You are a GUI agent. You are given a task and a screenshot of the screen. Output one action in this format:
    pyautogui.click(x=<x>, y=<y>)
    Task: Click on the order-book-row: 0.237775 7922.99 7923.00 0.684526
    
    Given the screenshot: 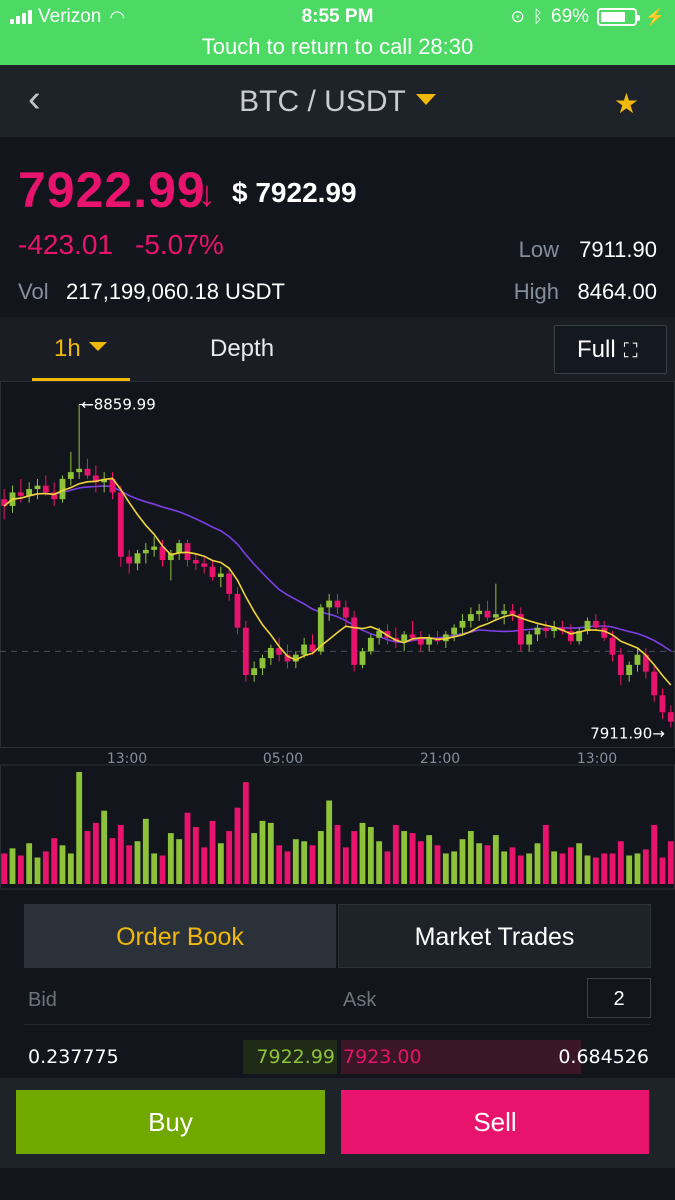 What is the action you would take?
    pyautogui.click(x=337, y=1058)
    